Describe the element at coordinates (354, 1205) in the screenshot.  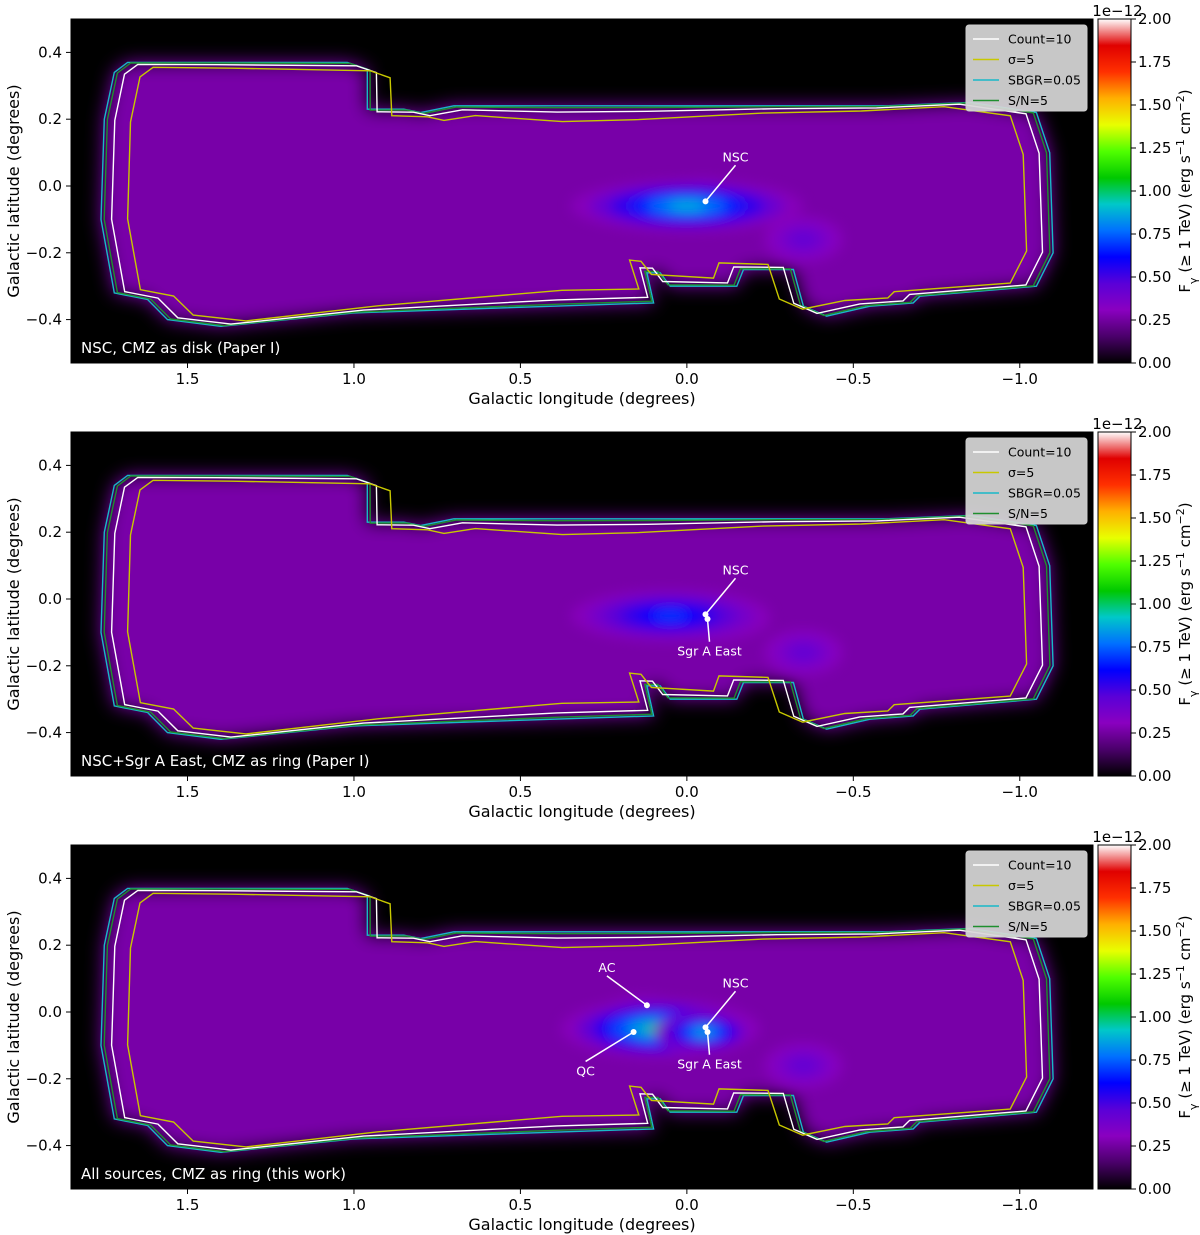
I see `x-tick-label: 1.0` at that location.